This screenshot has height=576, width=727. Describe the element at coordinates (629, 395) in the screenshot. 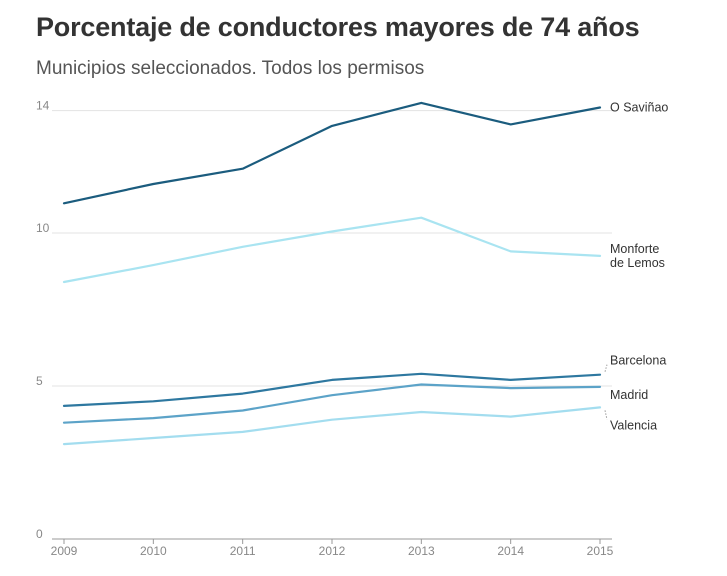

I see `series-label: Madrid` at that location.